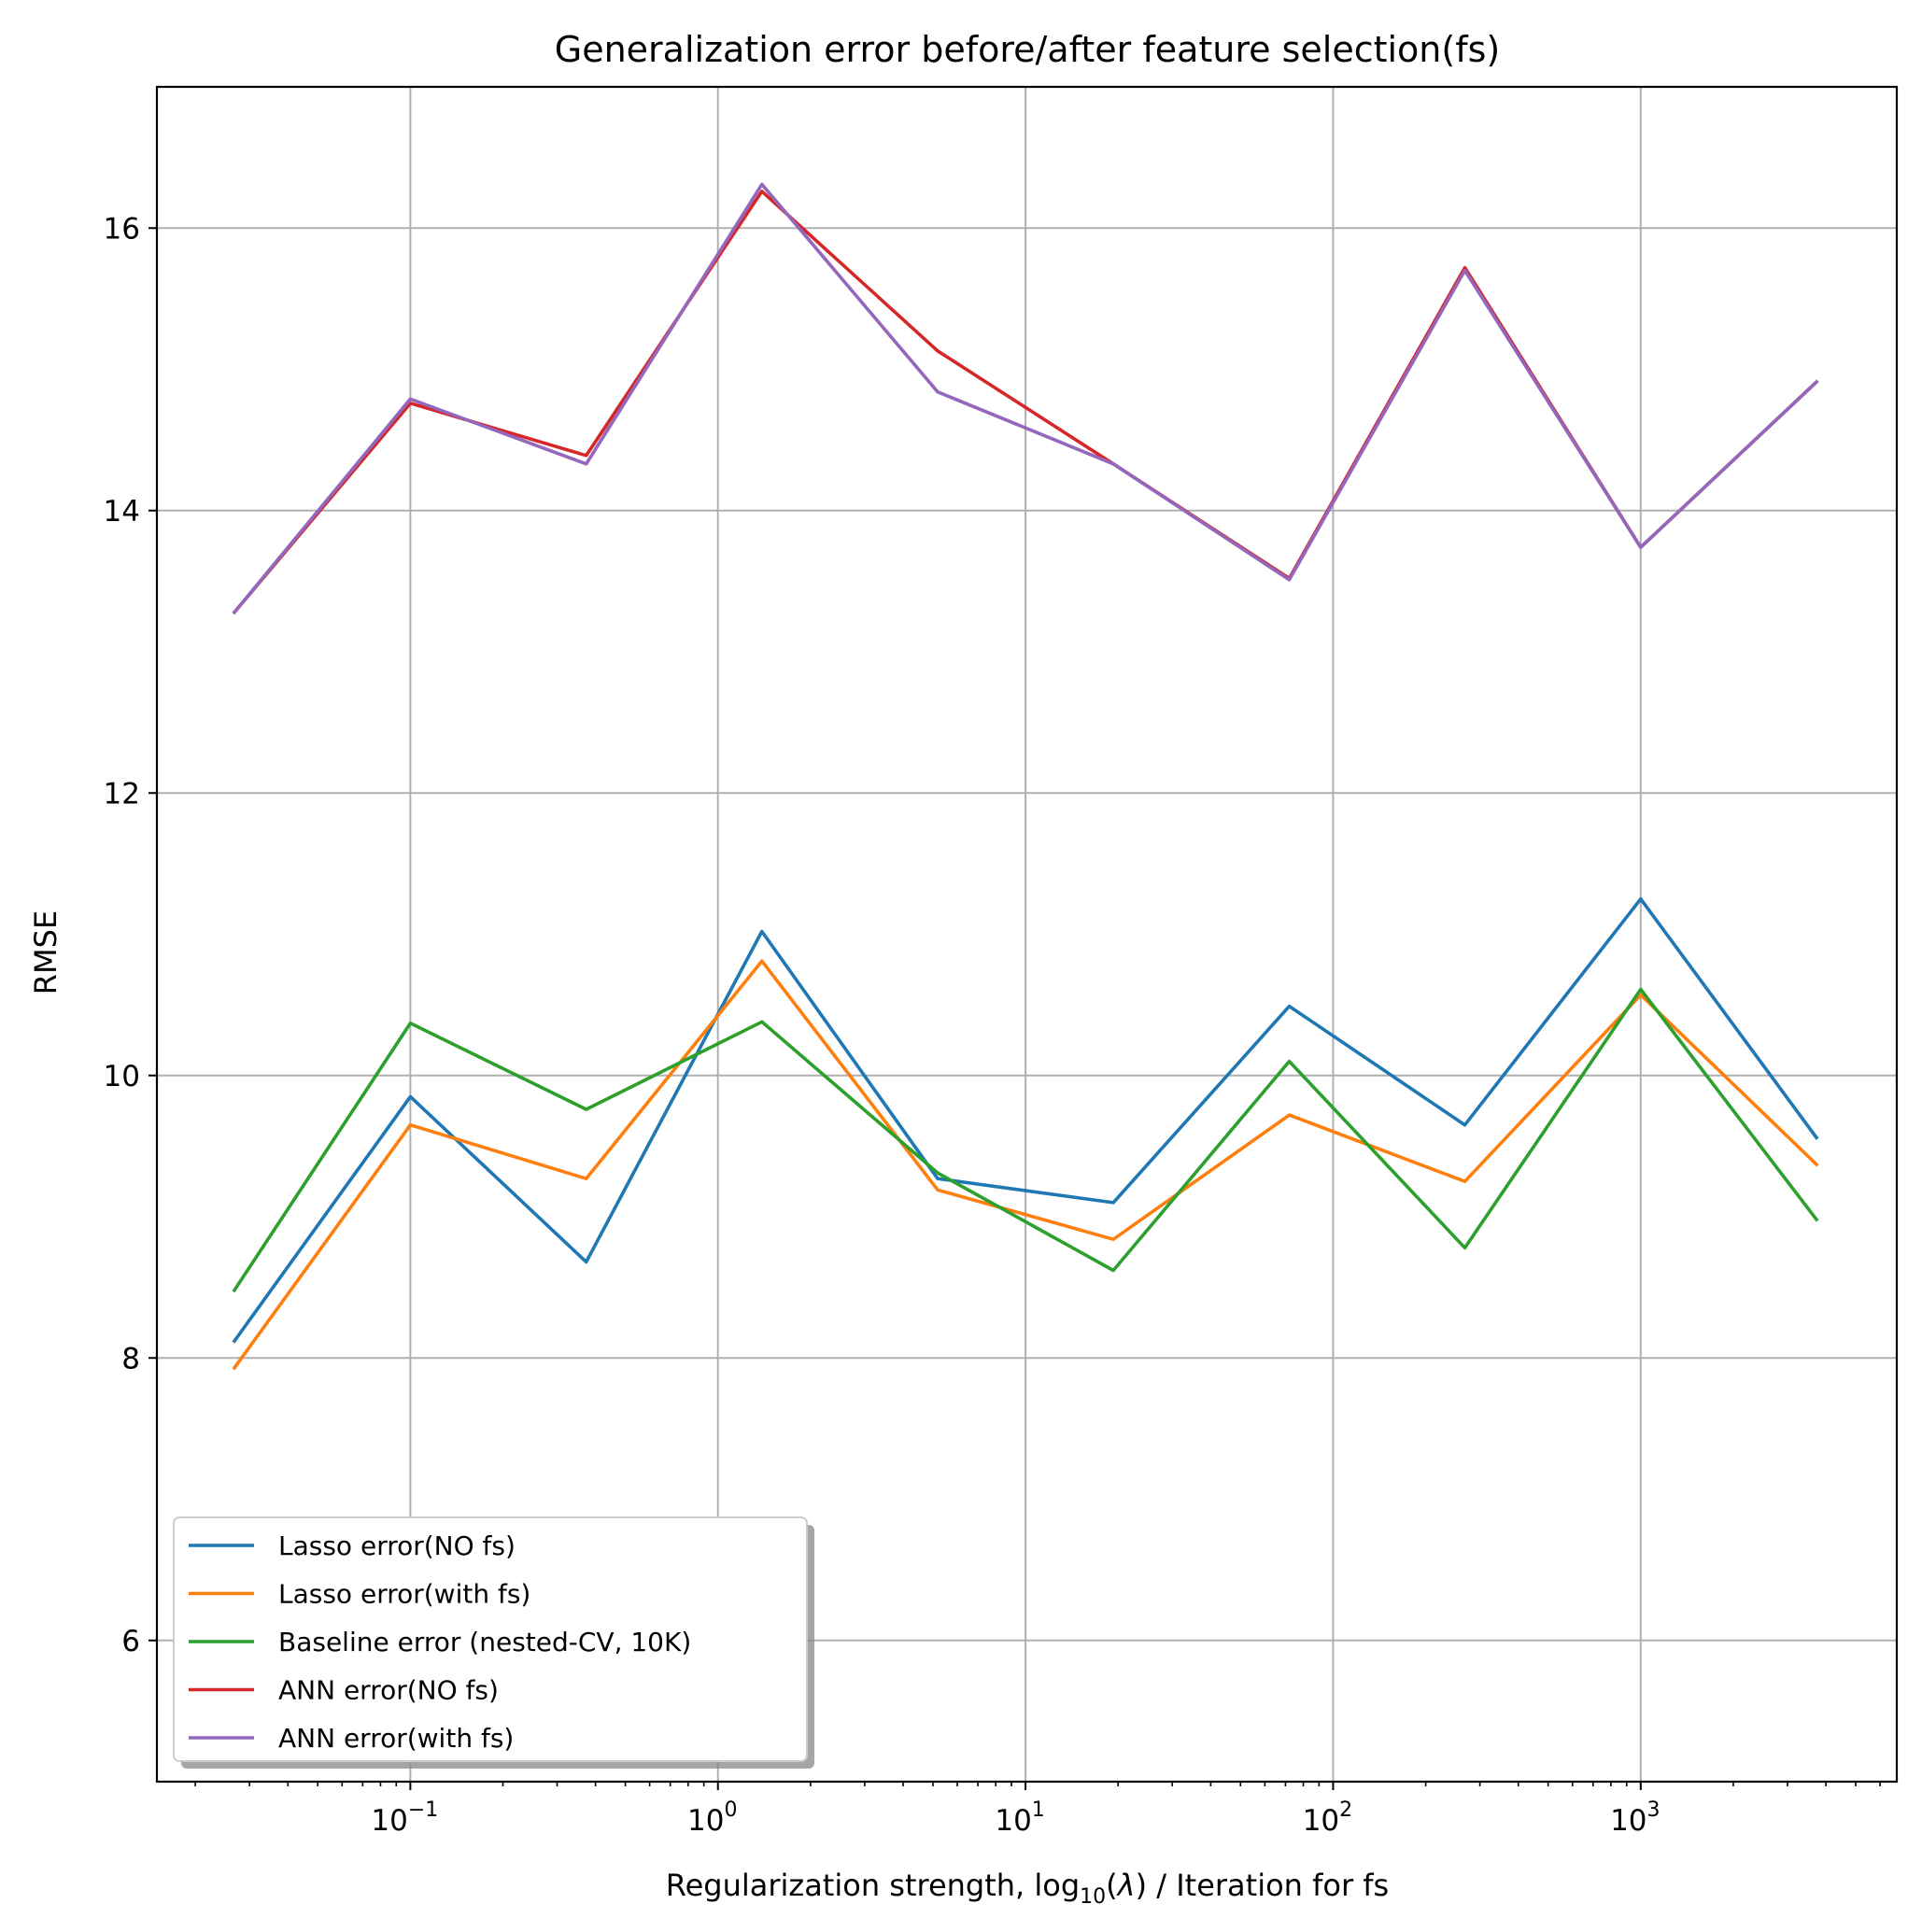 The height and width of the screenshot is (1932, 1922). I want to click on y-tick-label: 14, so click(122, 512).